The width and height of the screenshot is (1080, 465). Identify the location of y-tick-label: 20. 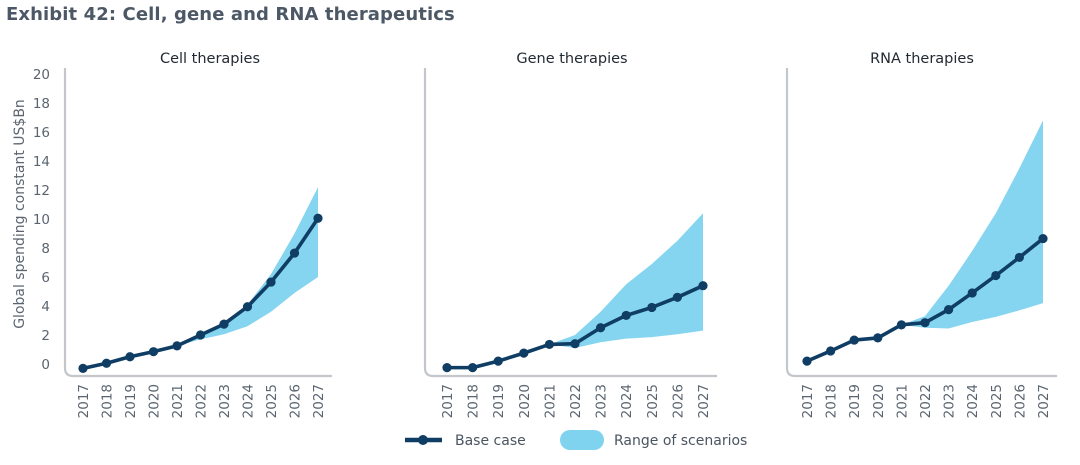
(41, 75).